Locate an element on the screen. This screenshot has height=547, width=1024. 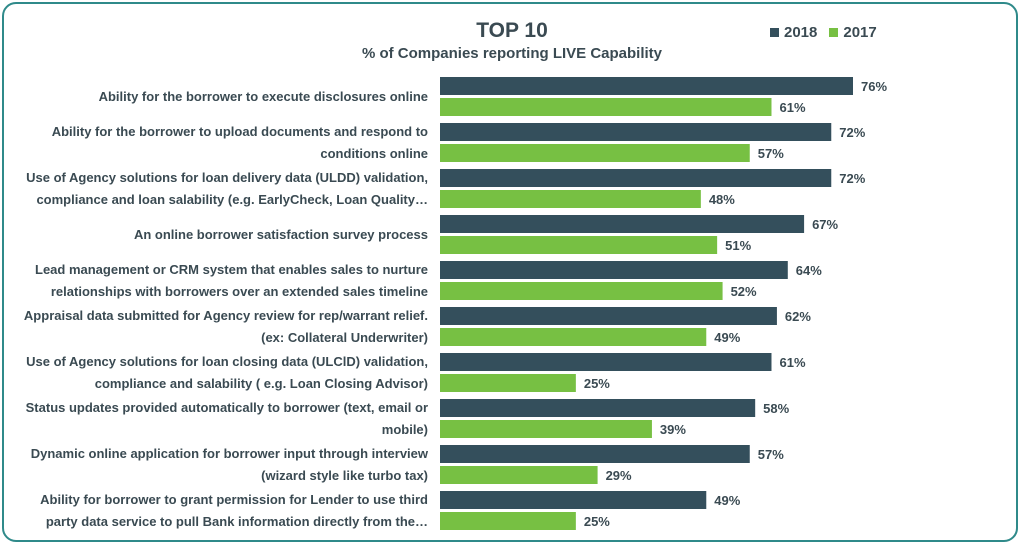
data-label-2018-4: 67% is located at coordinates (825, 224).